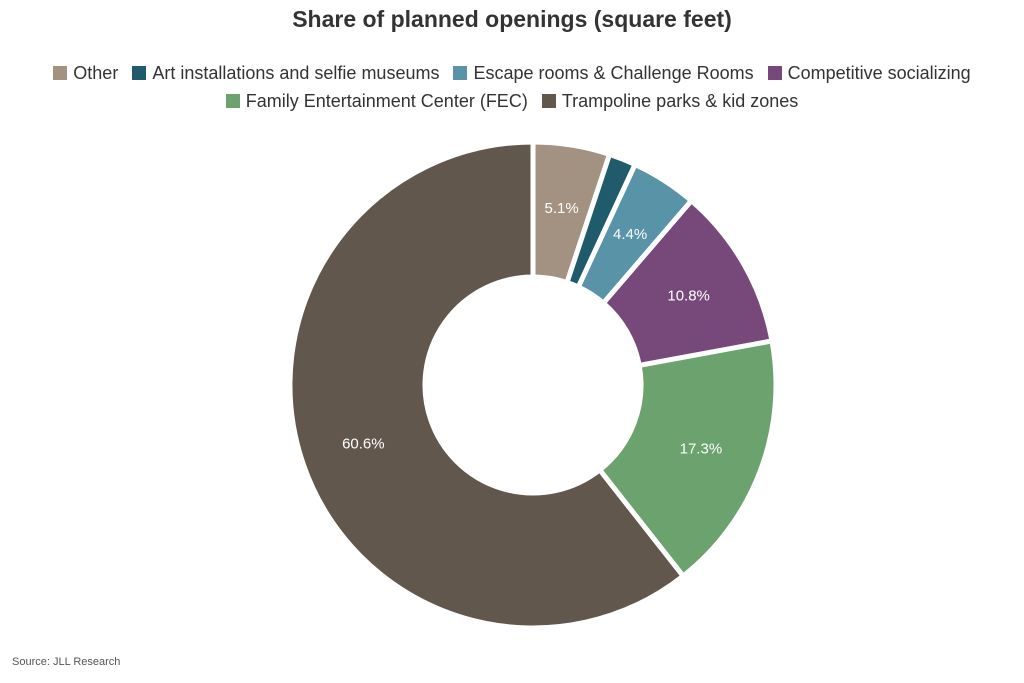  I want to click on legend-item: Competitive socializing, so click(869, 73).